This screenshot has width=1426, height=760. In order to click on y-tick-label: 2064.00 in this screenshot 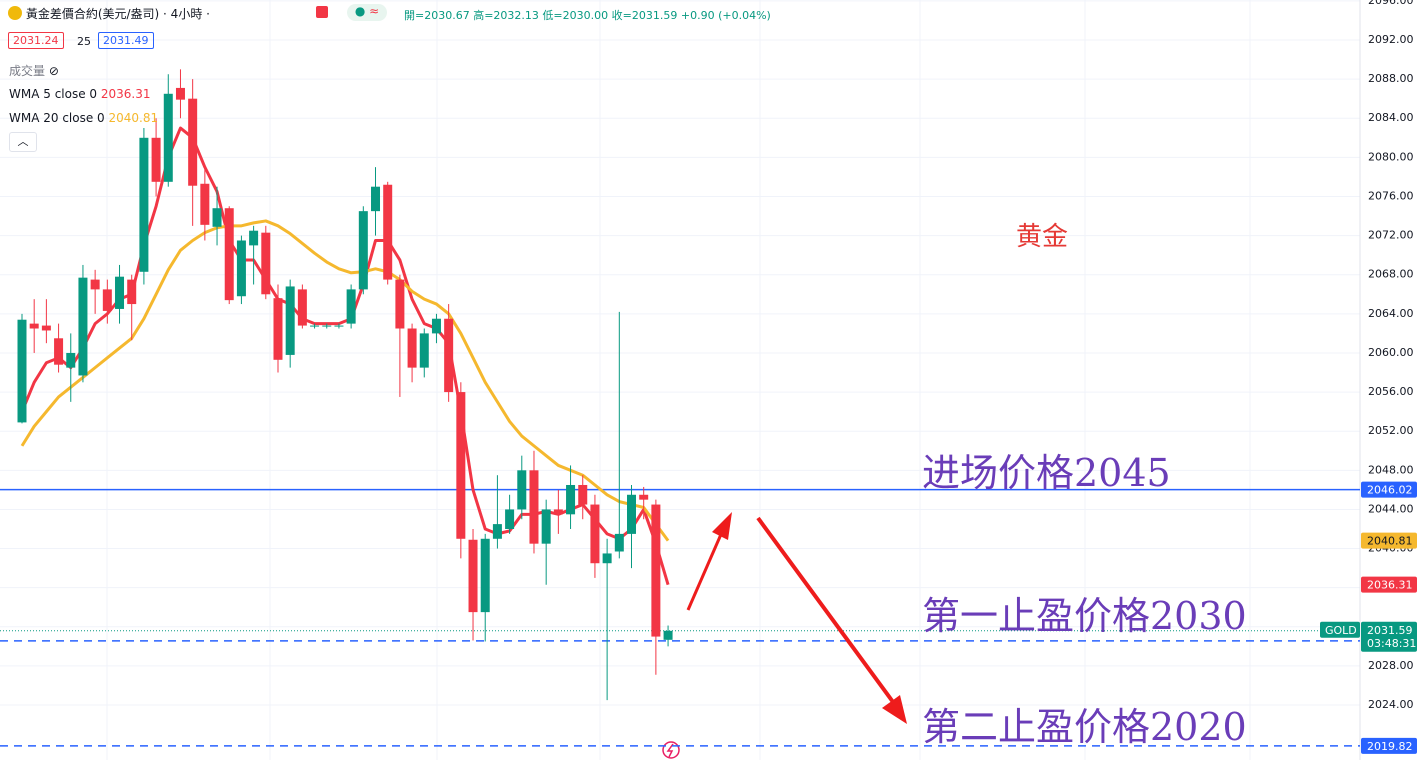, I will do `click(1391, 313)`.